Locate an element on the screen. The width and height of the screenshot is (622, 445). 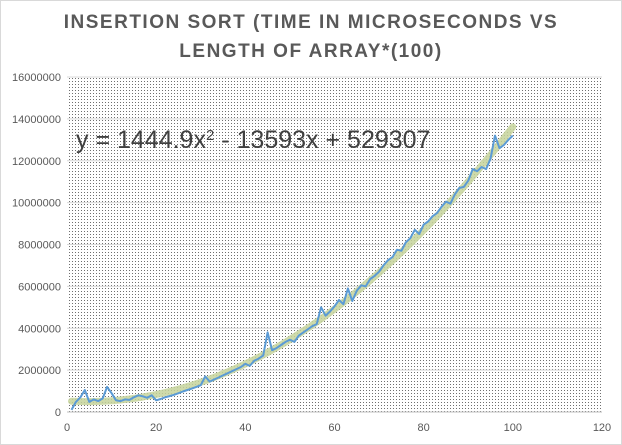
x-tick-label: 100 is located at coordinates (513, 428).